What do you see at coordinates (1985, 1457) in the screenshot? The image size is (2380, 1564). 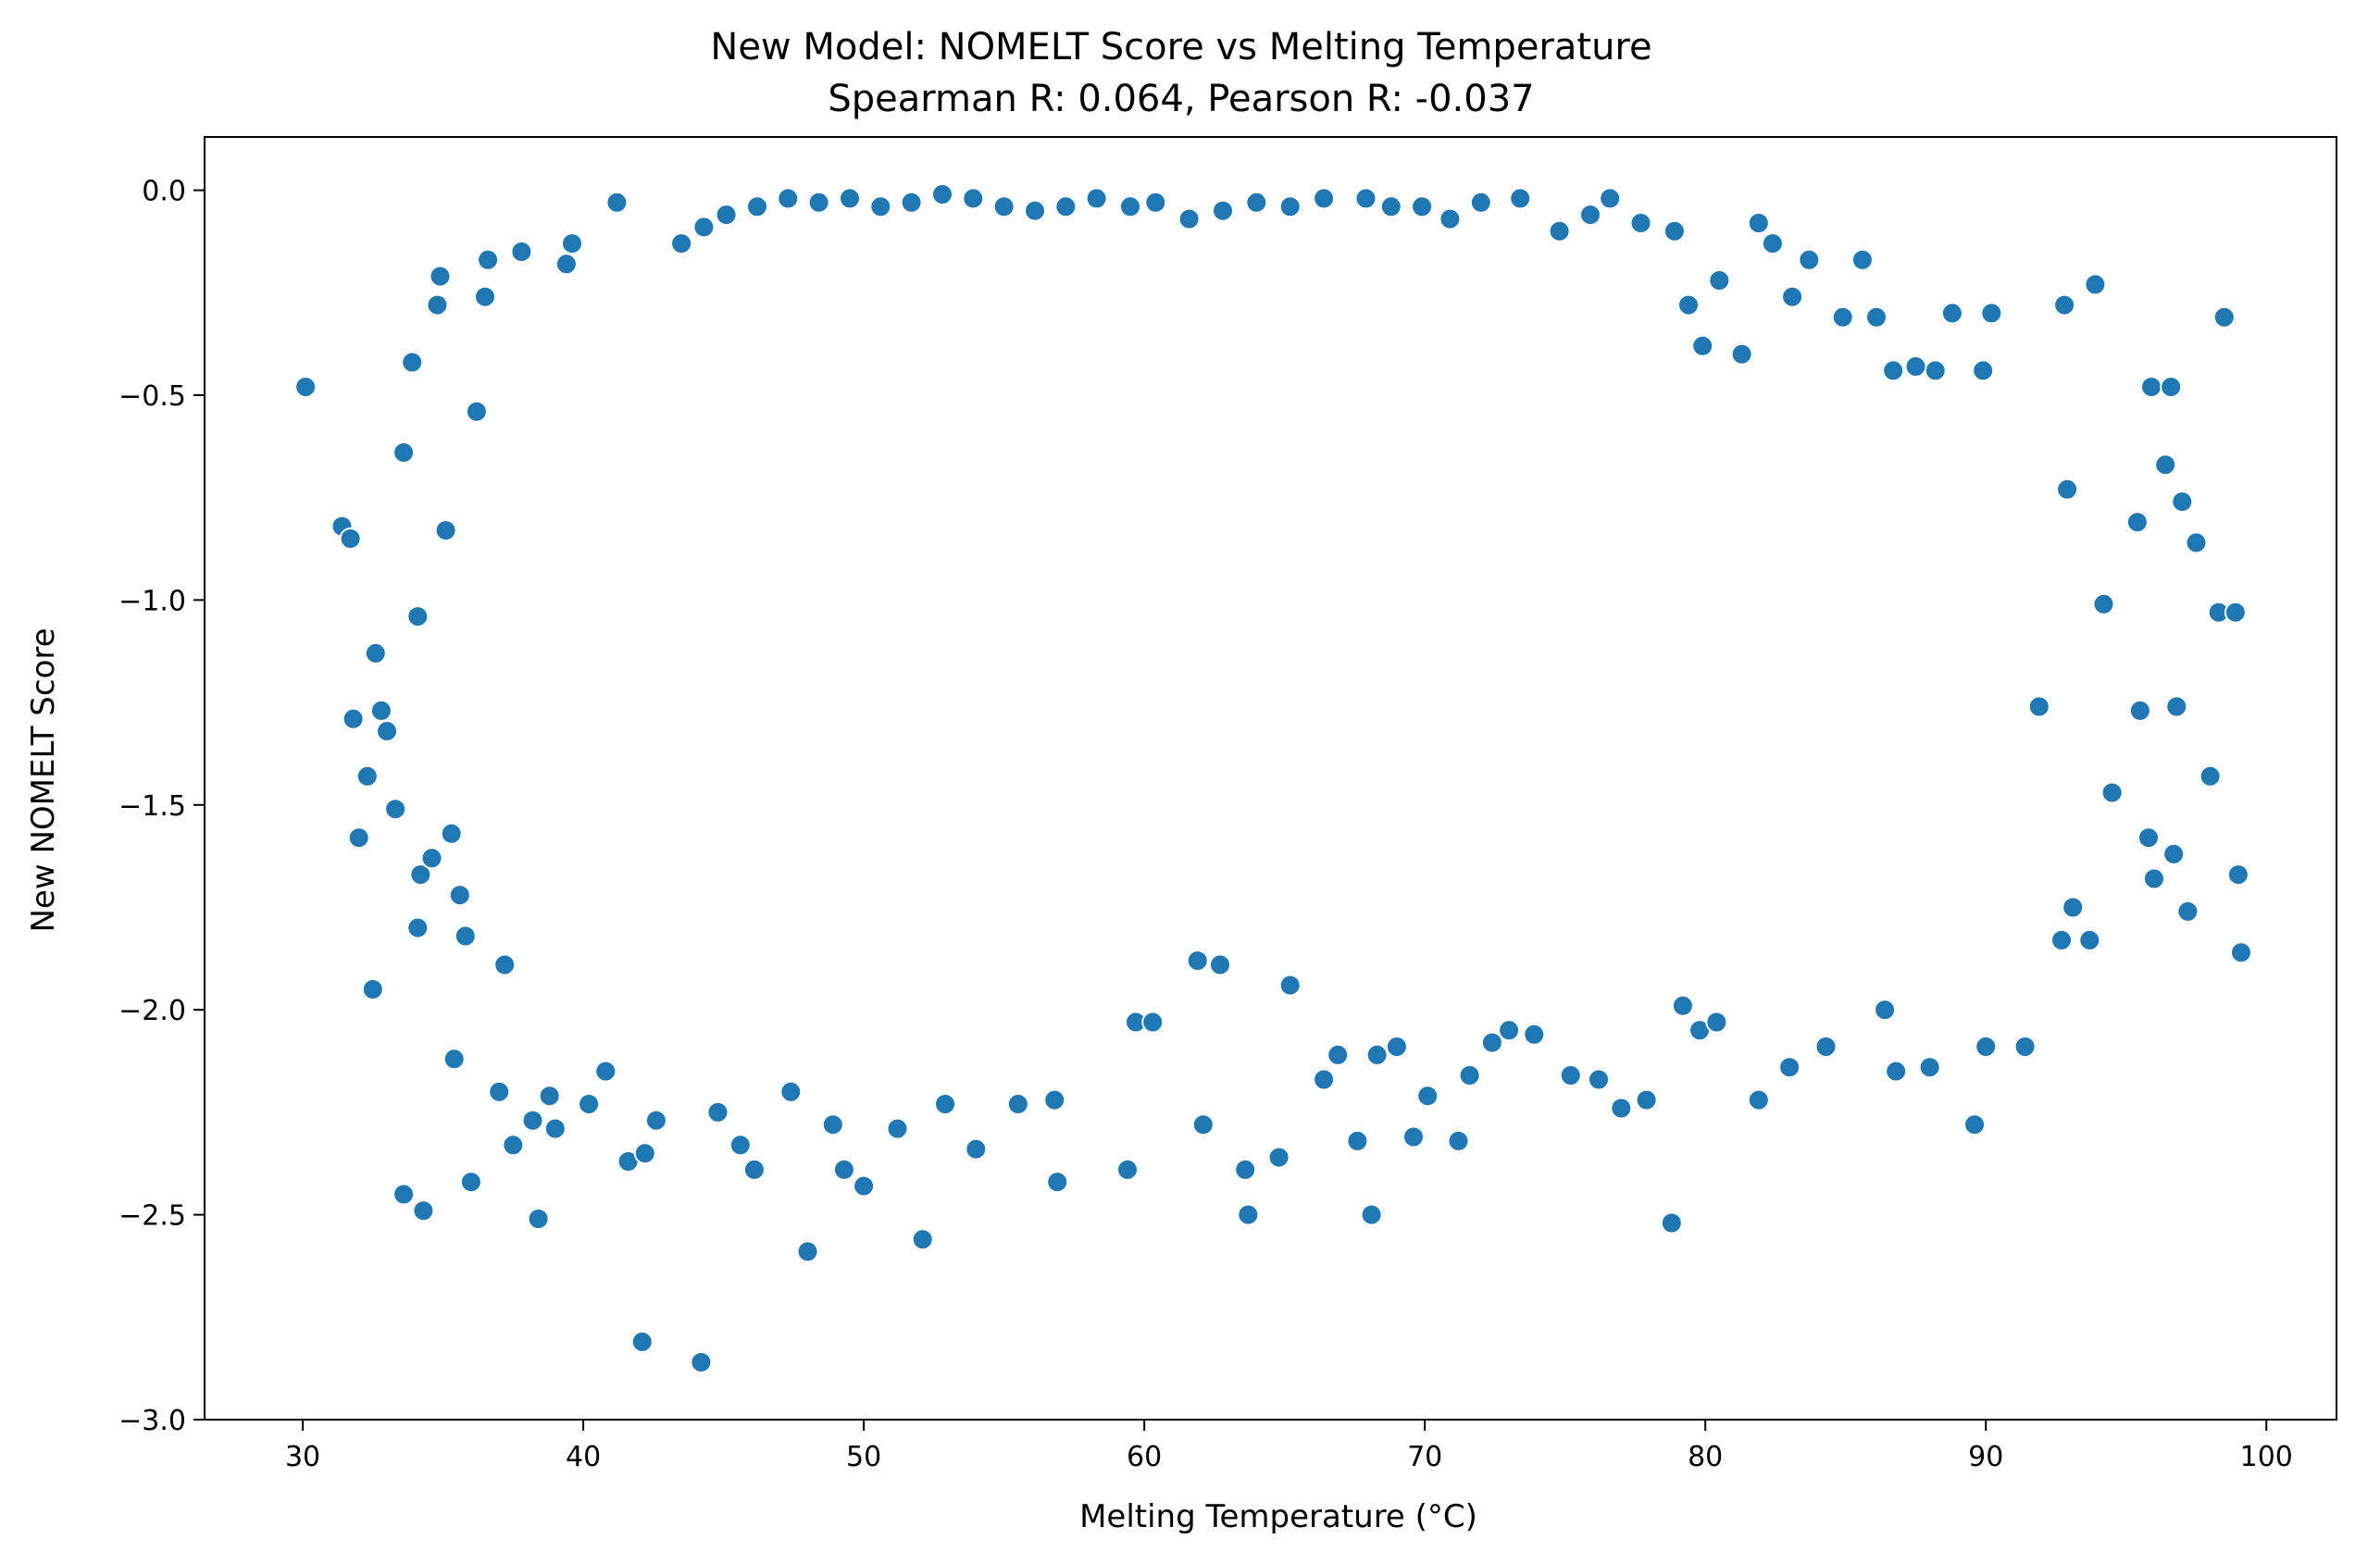 I see `x-tick-label: 90` at bounding box center [1985, 1457].